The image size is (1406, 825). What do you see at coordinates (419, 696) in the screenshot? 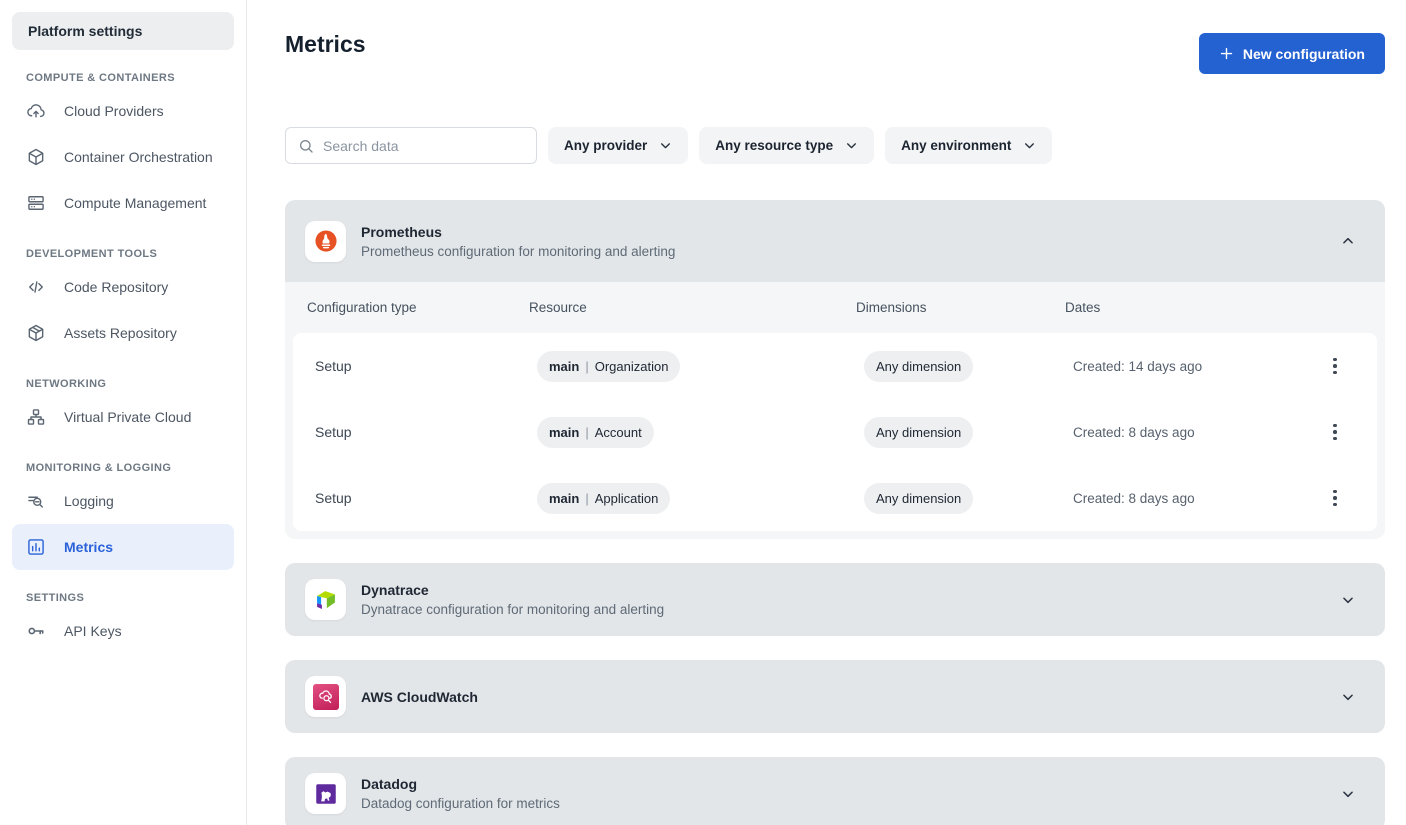
I see `provider-name: AWS CloudWatch` at bounding box center [419, 696].